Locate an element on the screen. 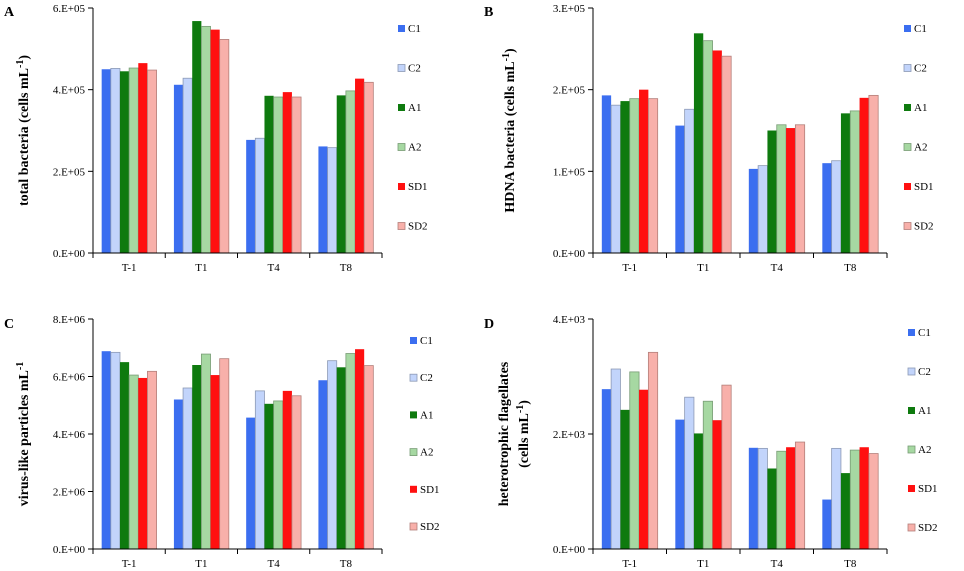 The height and width of the screenshot is (571, 964). y-axis-label: total bacteria (cells mL-1) is located at coordinates (24, 130).